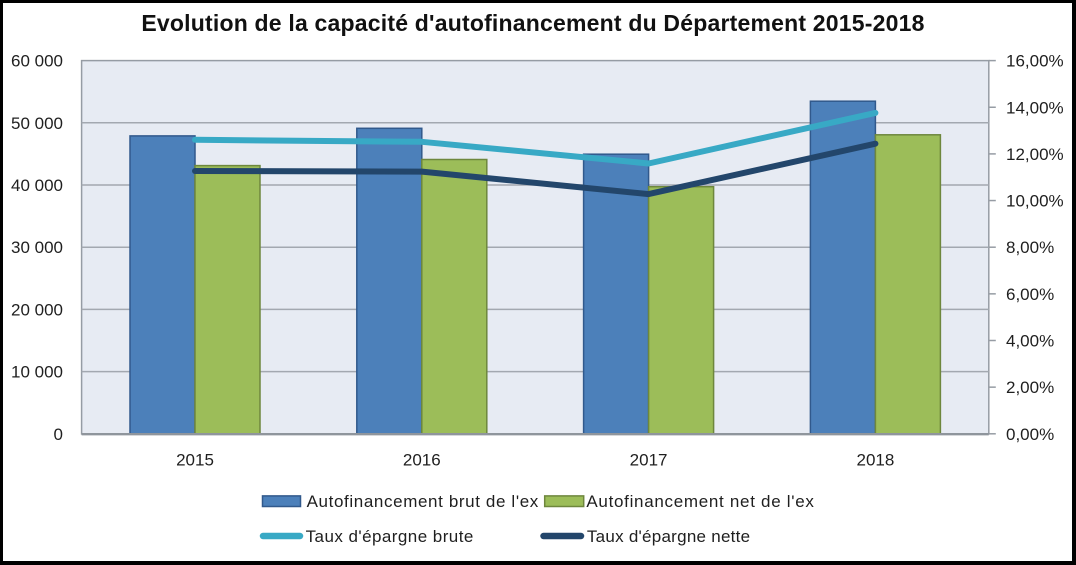 The image size is (1076, 565). Describe the element at coordinates (1030, 294) in the screenshot. I see `svg-text: 6,00%` at that location.